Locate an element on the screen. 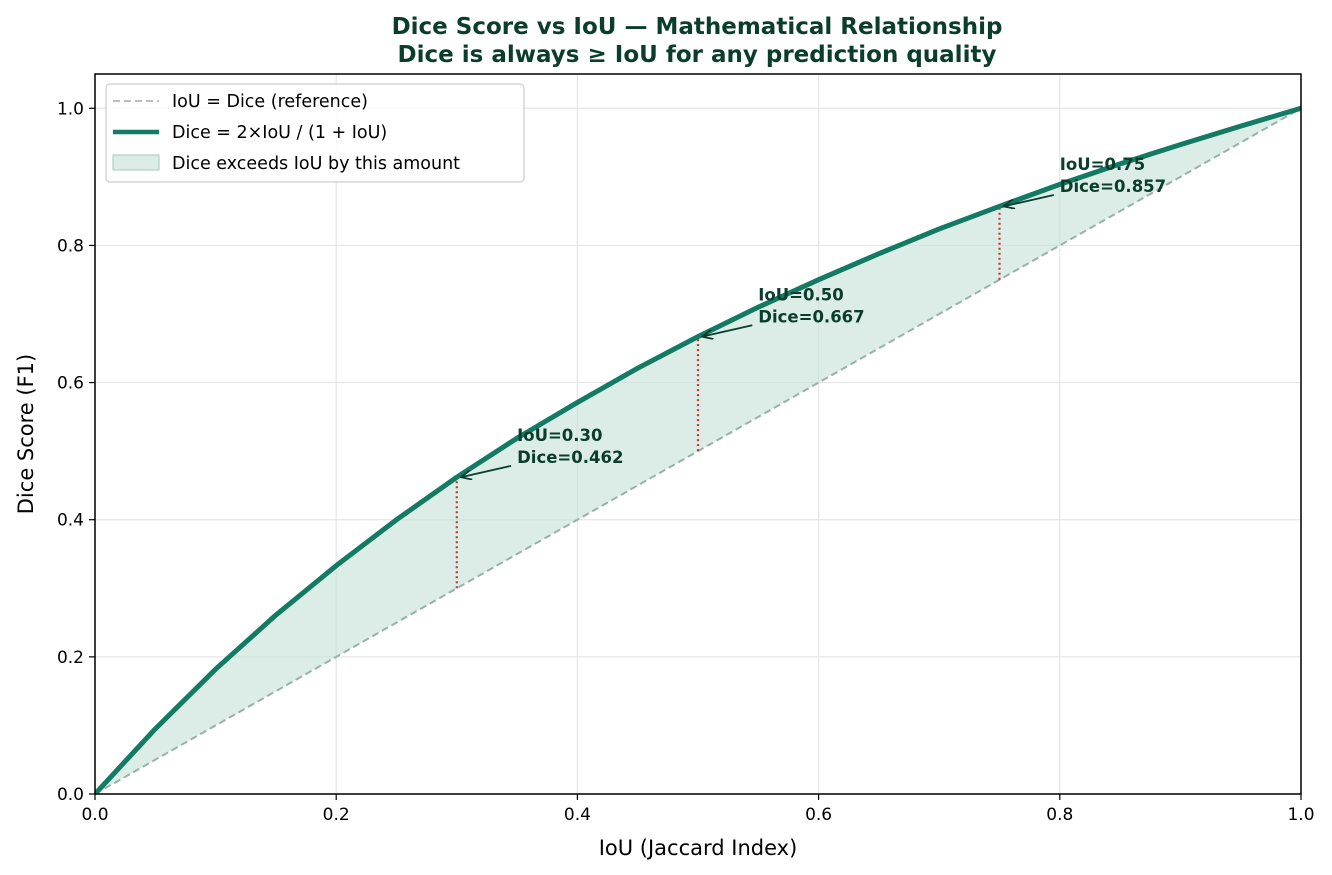 The image size is (1332, 875). x-axis: 0.0 0.2 0.4 0.6 0.8 1.0 is located at coordinates (698, 809).